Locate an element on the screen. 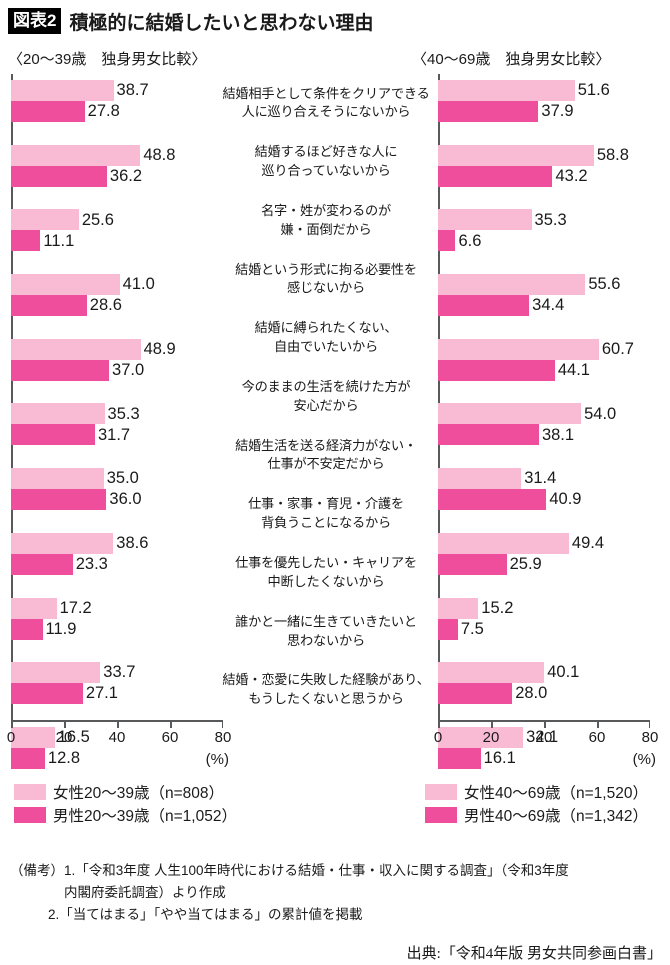 Image resolution: width=670 pixels, height=965 pixels. category-label-line: 嫌・面倒だから is located at coordinates (326, 229).